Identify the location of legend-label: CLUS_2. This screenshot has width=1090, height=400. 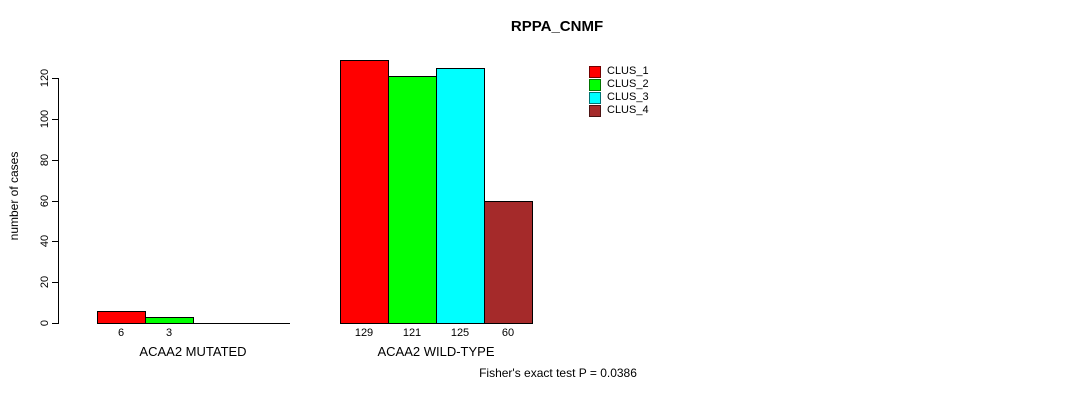
(628, 84).